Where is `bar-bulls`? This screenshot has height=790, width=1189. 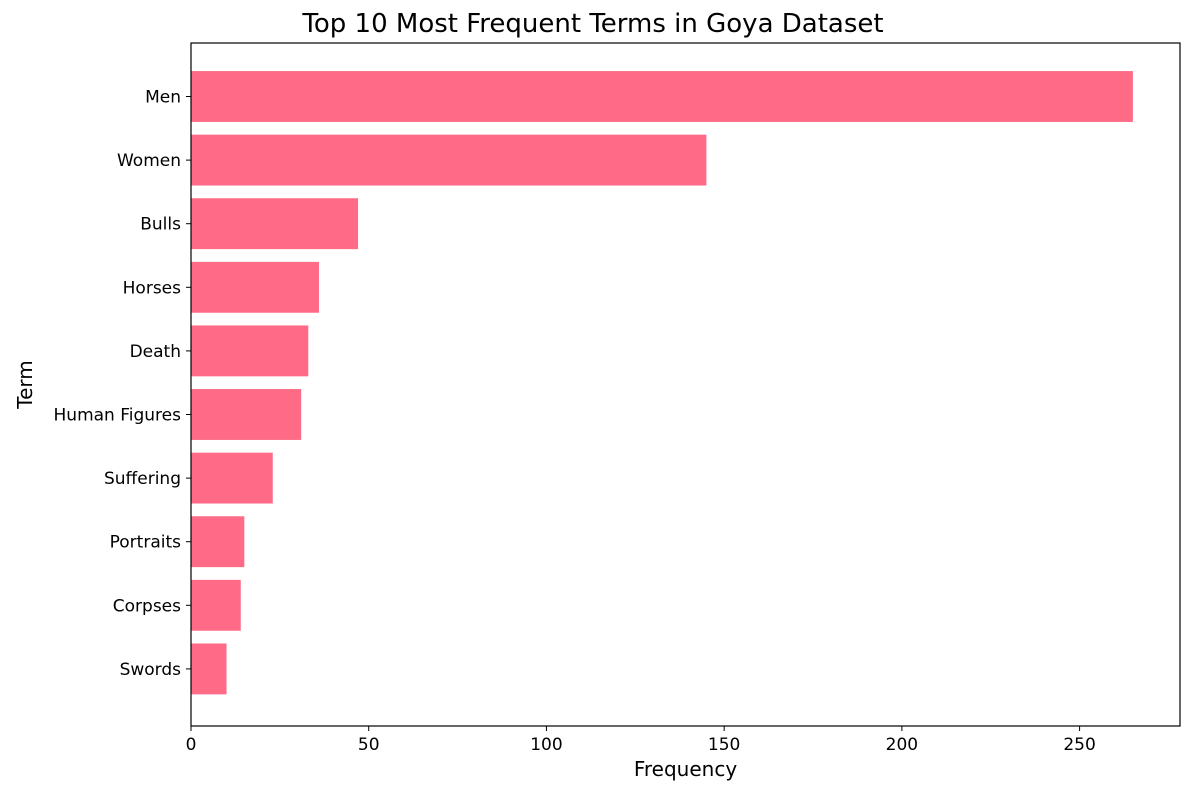
bar-bulls is located at coordinates (275, 224).